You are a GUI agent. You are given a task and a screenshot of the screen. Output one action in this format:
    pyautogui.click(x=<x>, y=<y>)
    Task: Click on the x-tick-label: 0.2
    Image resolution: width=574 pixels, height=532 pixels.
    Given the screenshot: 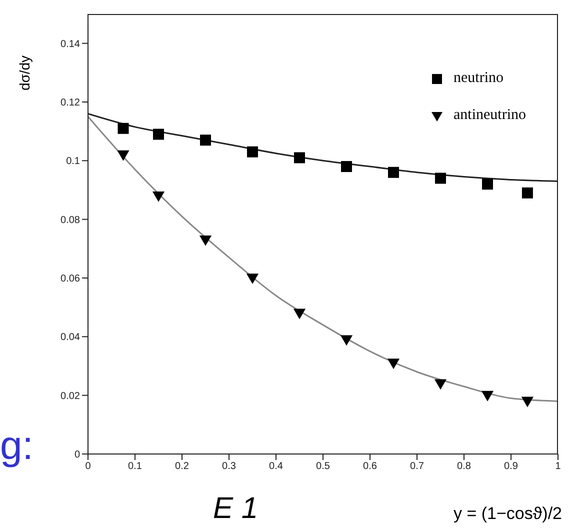 What is the action you would take?
    pyautogui.click(x=182, y=466)
    